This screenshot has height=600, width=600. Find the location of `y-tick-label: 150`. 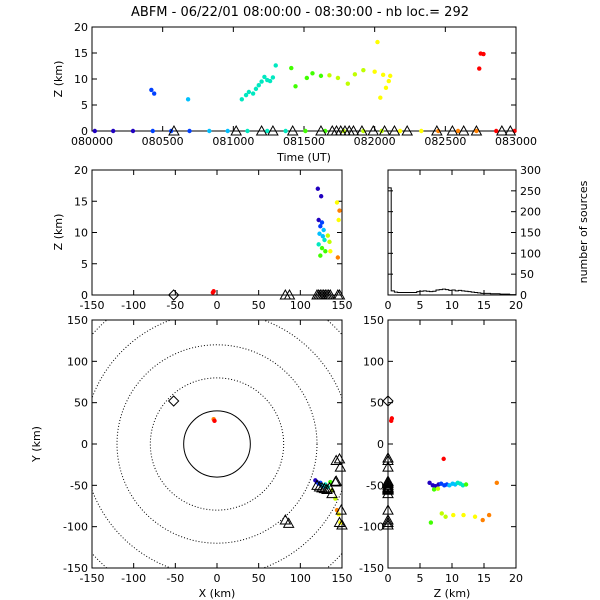

y-tick-label: 150 is located at coordinates (530, 233).